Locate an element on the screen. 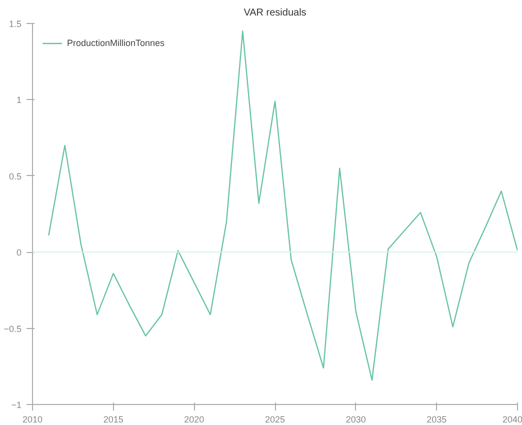 This screenshot has width=522, height=425. y-tick-label: 1 is located at coordinates (19, 100).